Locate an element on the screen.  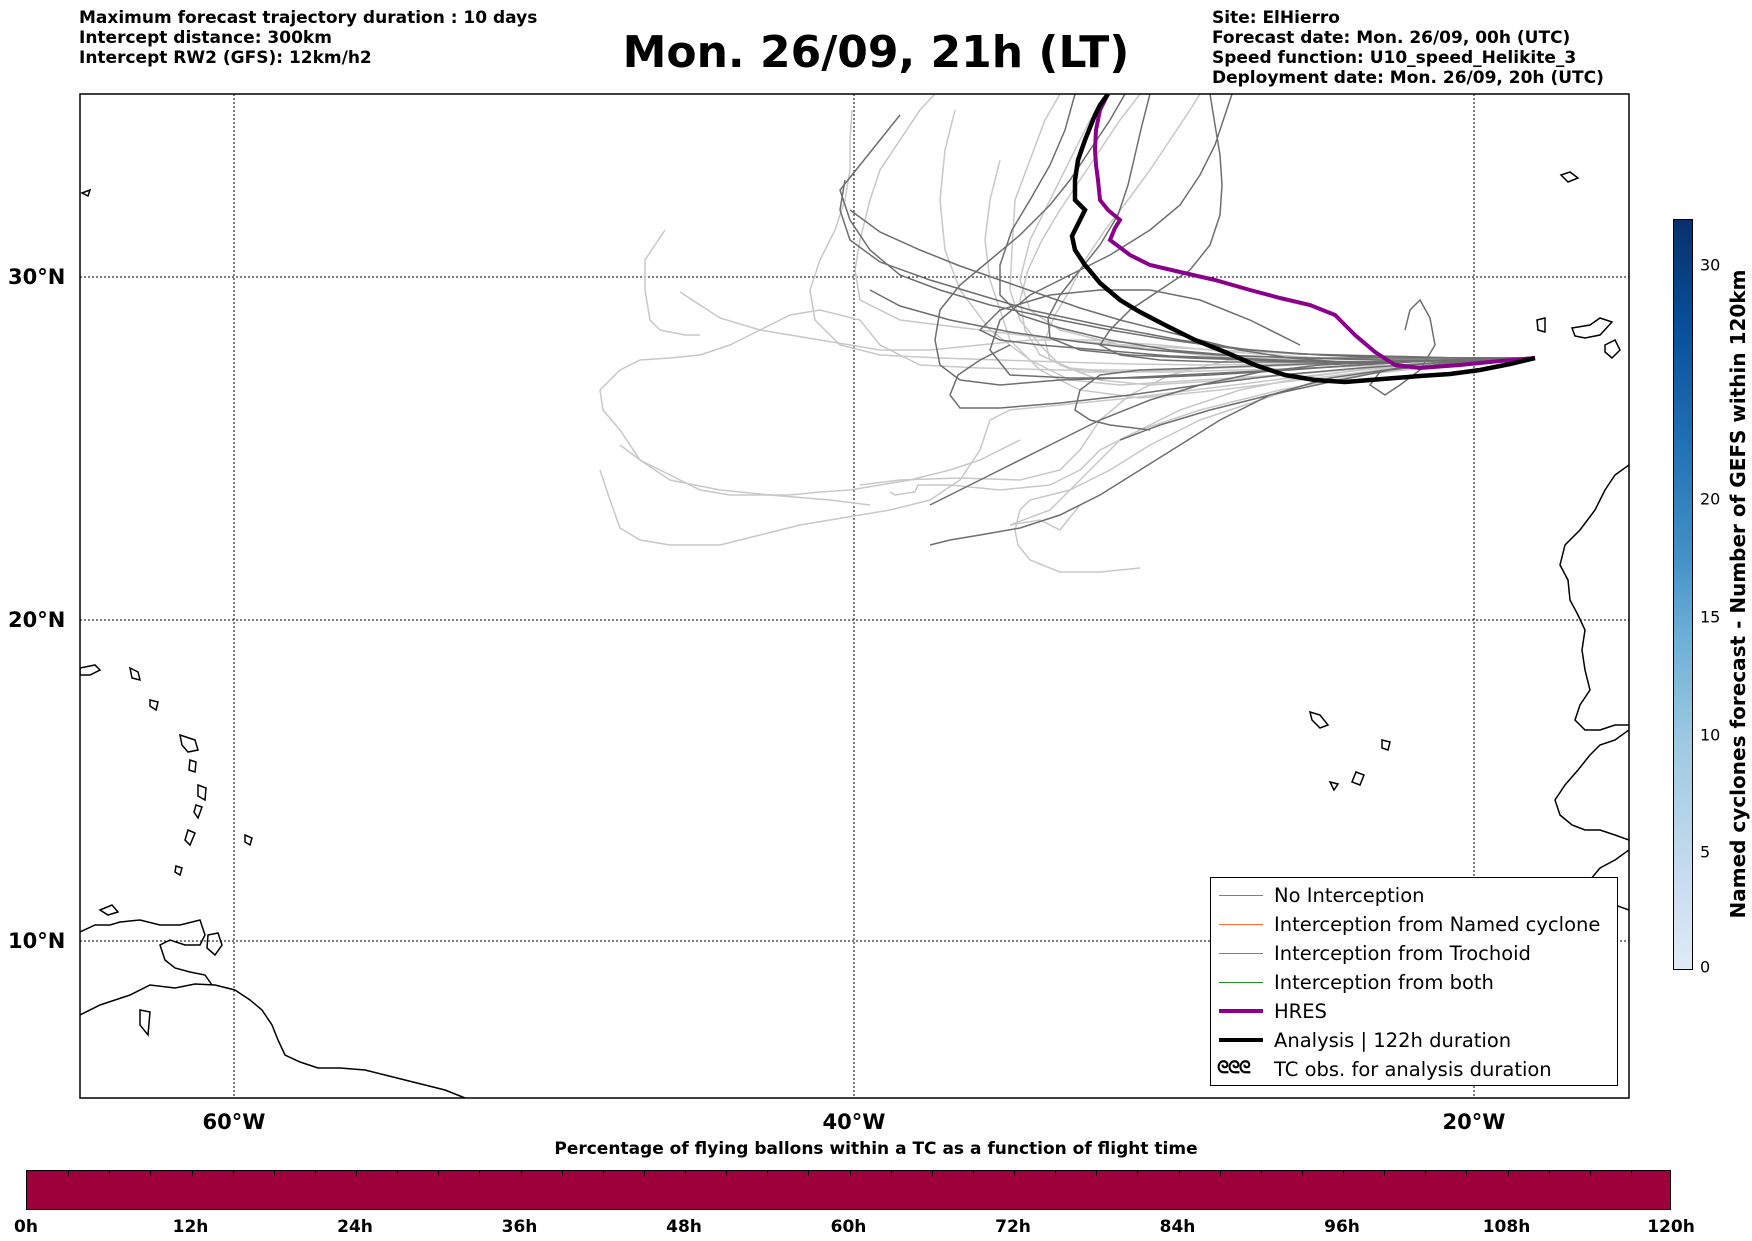
percent-bar-tick-label: 96h is located at coordinates (1342, 1227).